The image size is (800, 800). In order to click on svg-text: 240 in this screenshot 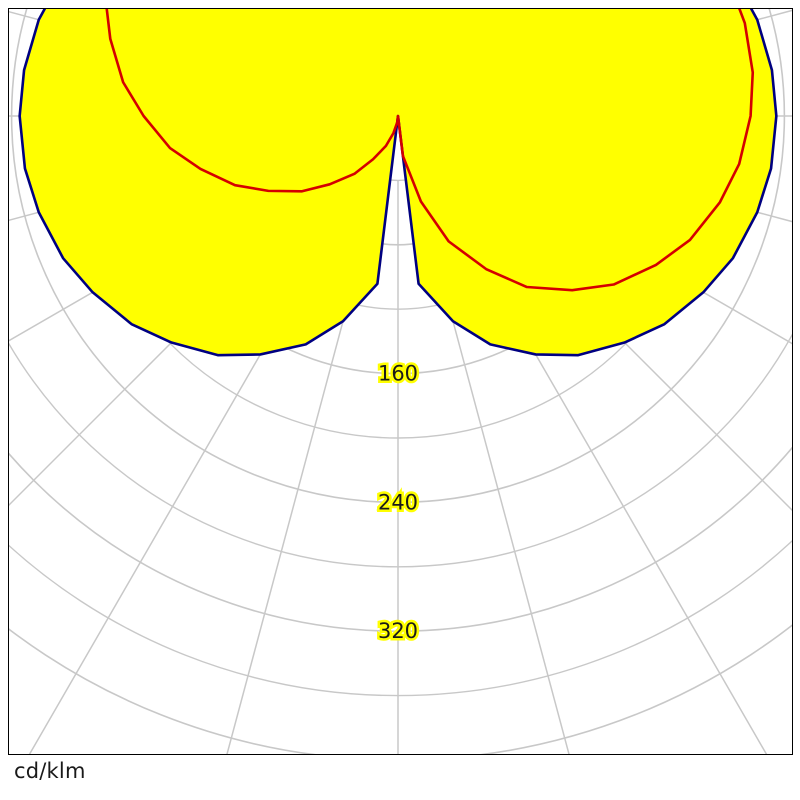, I will do `click(398, 502)`.